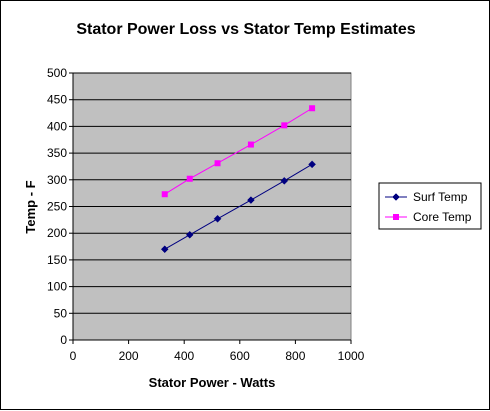  Describe the element at coordinates (240, 356) in the screenshot. I see `x-tick-label: 600` at that location.